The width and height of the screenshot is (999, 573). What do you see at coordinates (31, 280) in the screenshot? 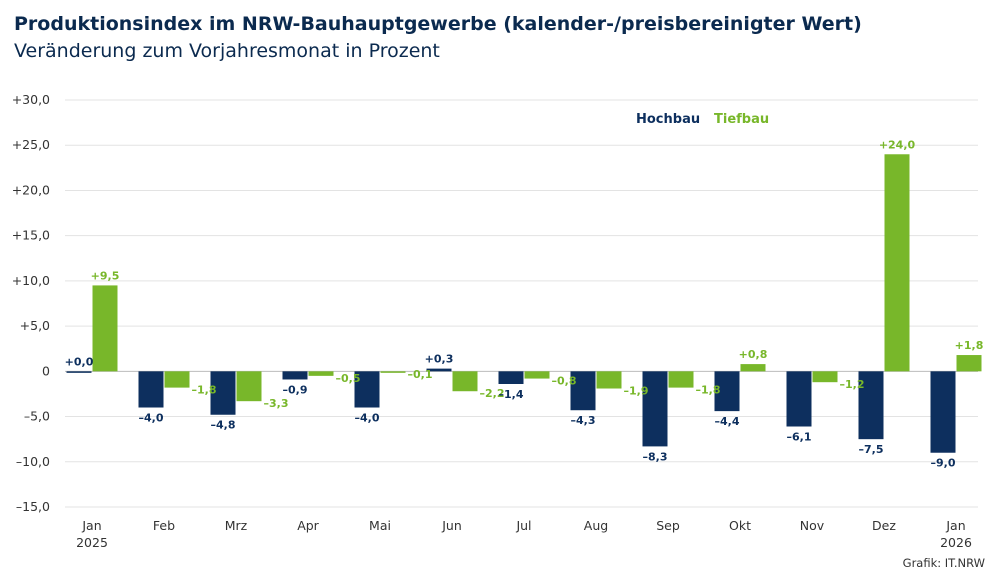
I see `y-tick-label: +10,0` at bounding box center [31, 280].